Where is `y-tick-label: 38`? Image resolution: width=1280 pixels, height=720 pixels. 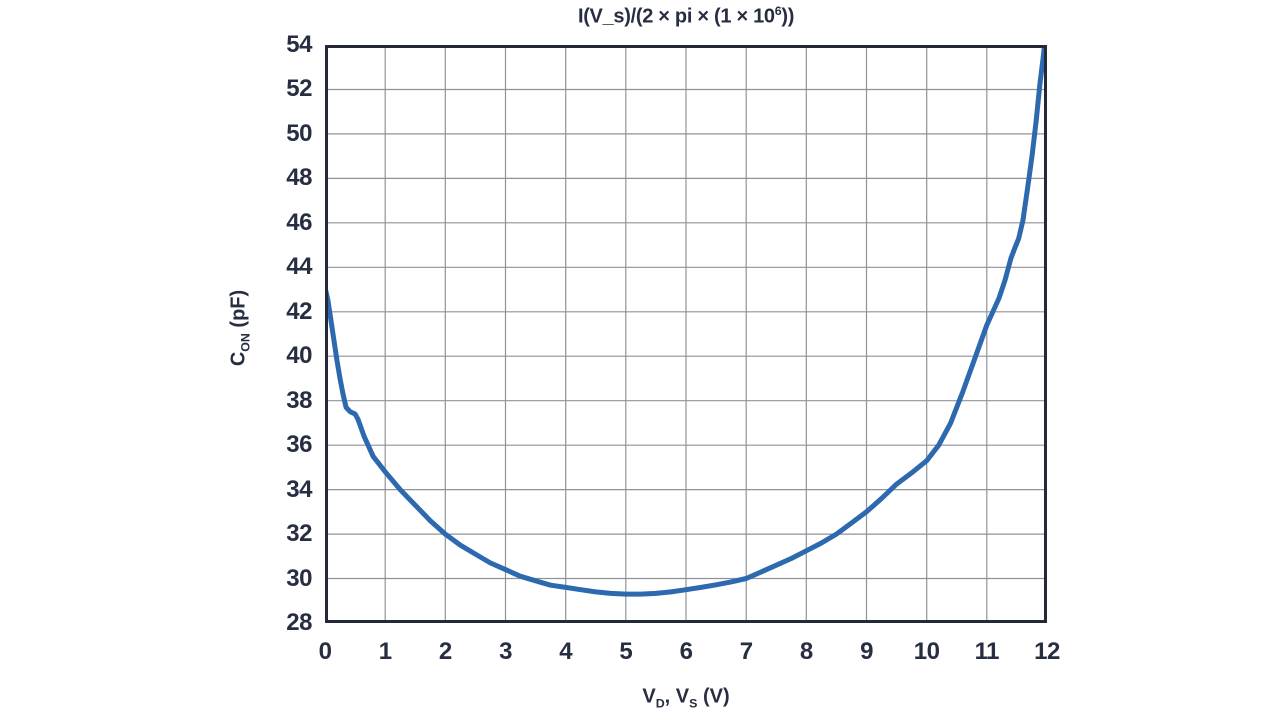
y-tick-label: 38 is located at coordinates (299, 400).